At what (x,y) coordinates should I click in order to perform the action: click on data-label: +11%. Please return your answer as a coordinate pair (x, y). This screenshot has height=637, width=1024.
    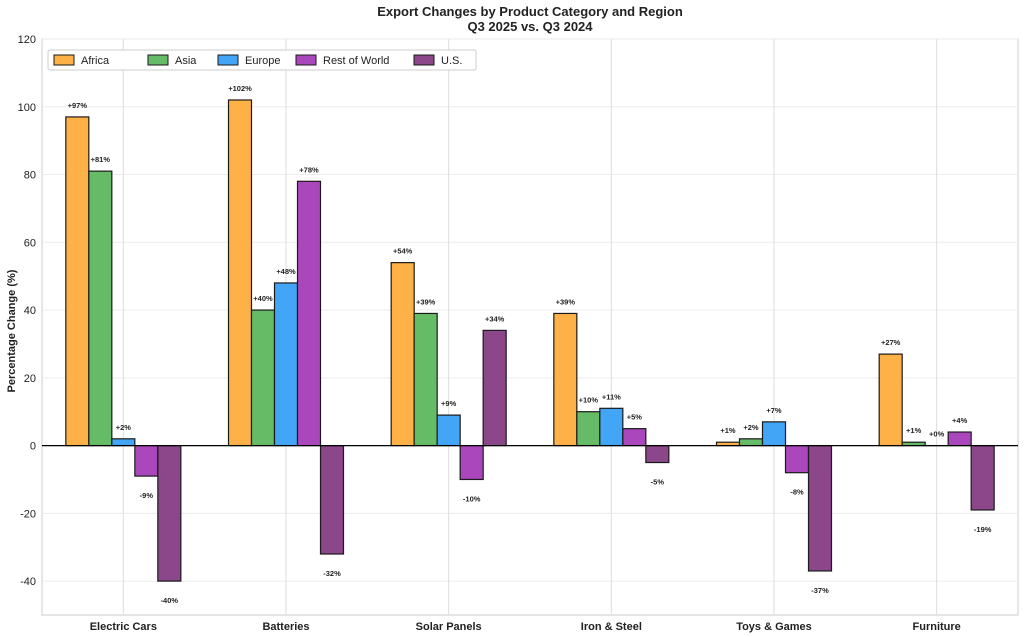
    Looking at the image, I should click on (611, 396).